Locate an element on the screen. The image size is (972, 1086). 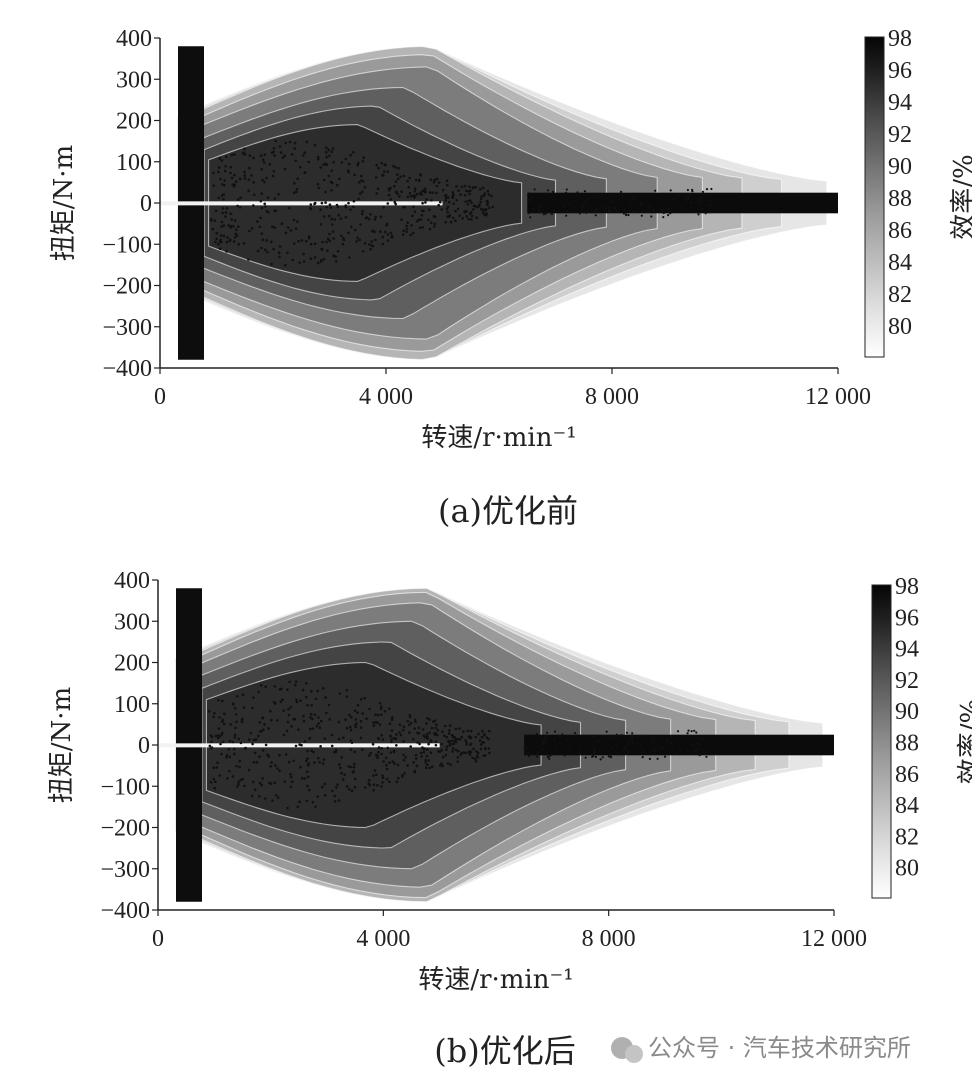
y-tick-label: −200 is located at coordinates (127, 287).